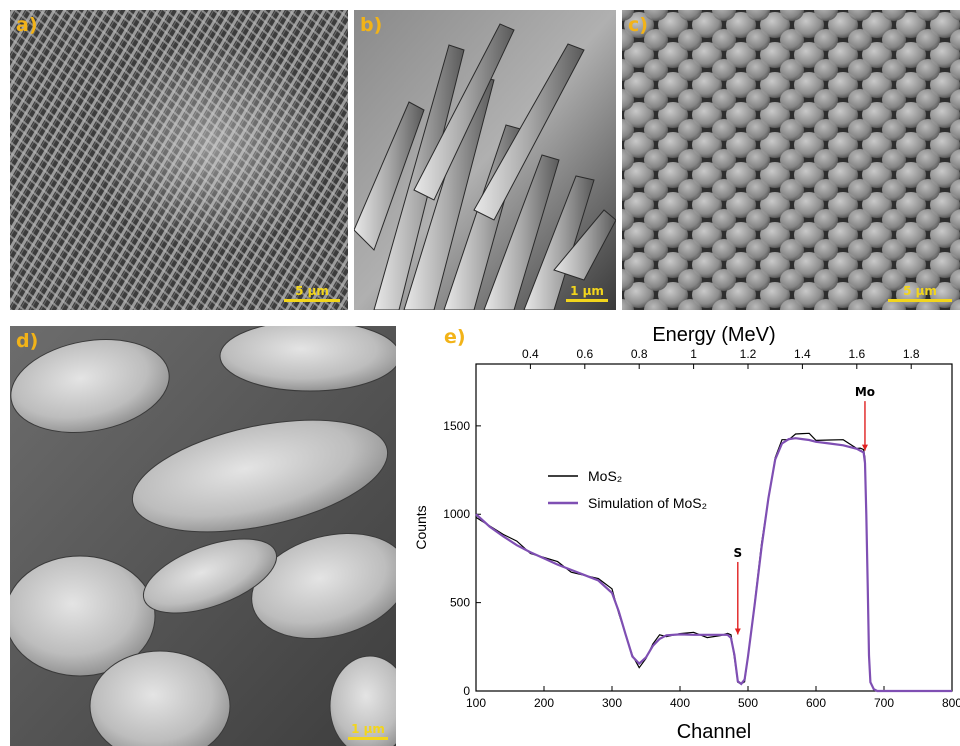 This screenshot has width=960, height=746. What do you see at coordinates (865, 392) in the screenshot?
I see `marker-label: Mo` at bounding box center [865, 392].